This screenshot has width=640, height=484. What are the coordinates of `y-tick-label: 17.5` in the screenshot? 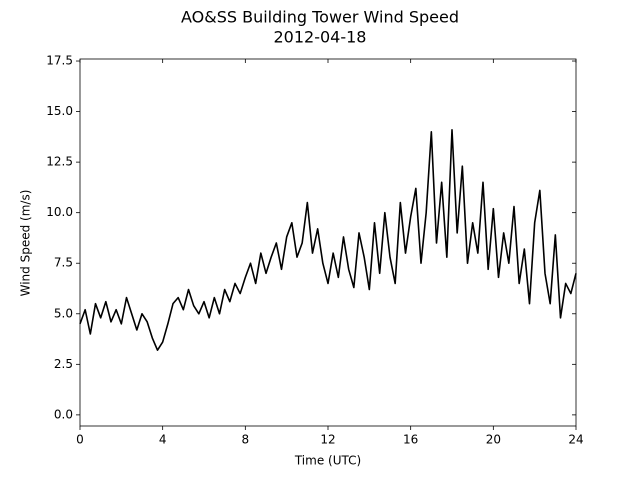 It's located at (59, 61).